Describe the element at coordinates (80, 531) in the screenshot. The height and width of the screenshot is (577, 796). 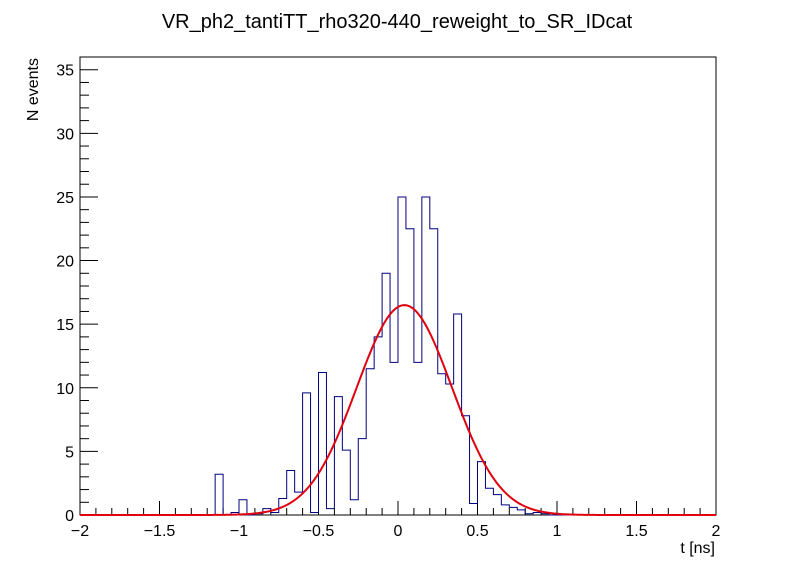
I see `x-tick-label: −2` at that location.